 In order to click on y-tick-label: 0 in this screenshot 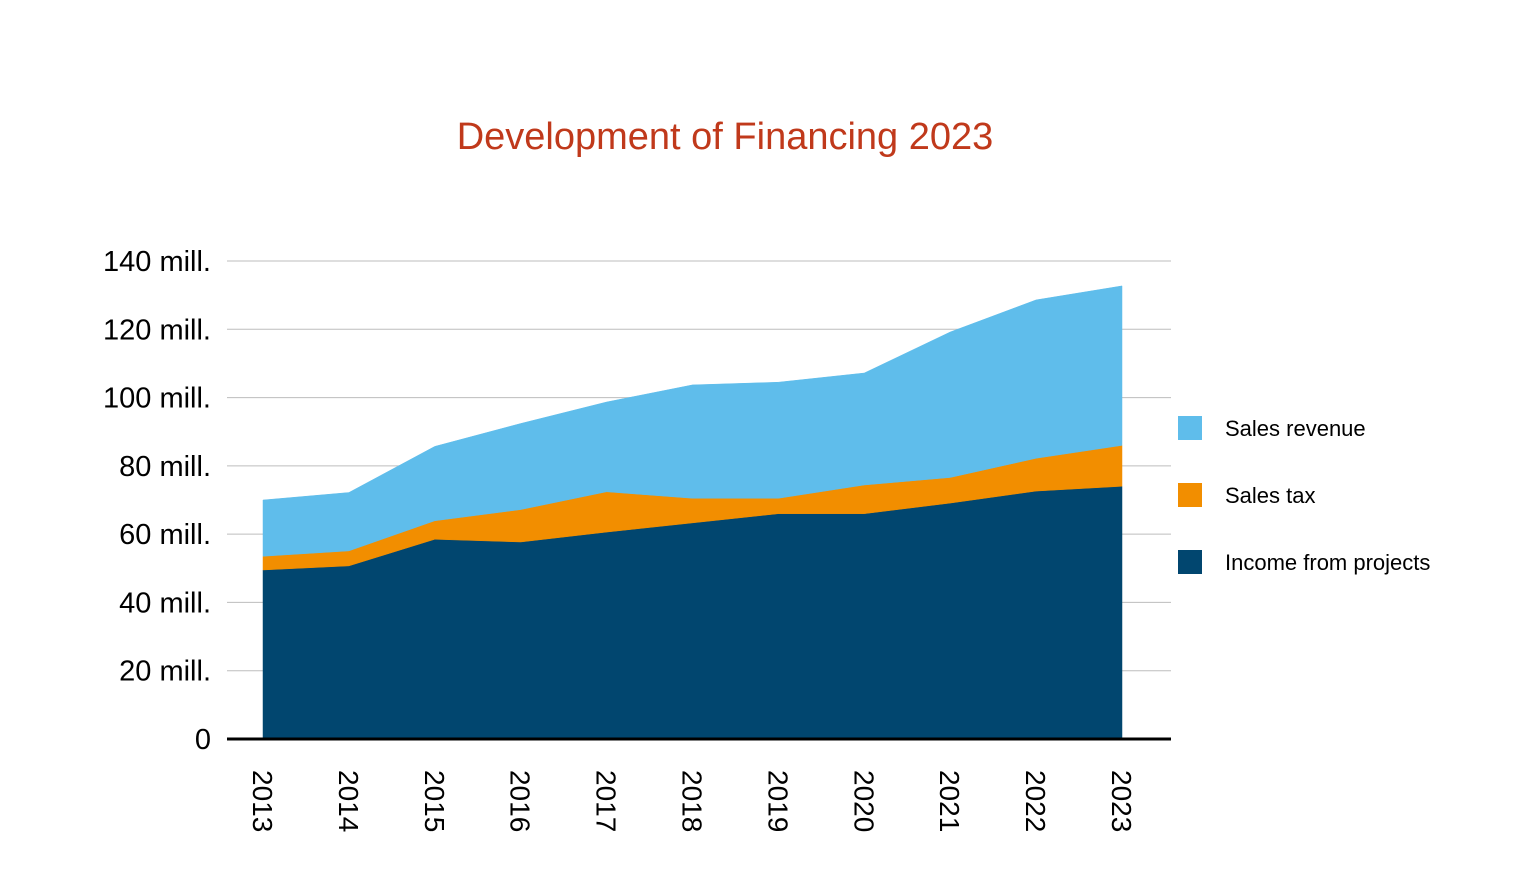, I will do `click(203, 740)`.